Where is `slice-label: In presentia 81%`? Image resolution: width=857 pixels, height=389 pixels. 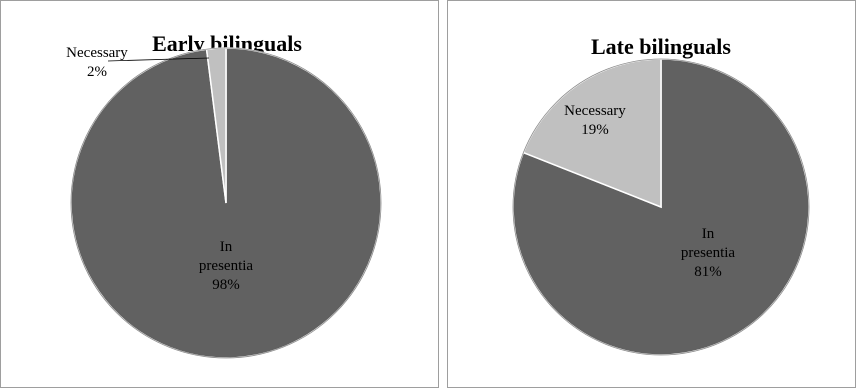
slice-label: In presentia 81% is located at coordinates (708, 253).